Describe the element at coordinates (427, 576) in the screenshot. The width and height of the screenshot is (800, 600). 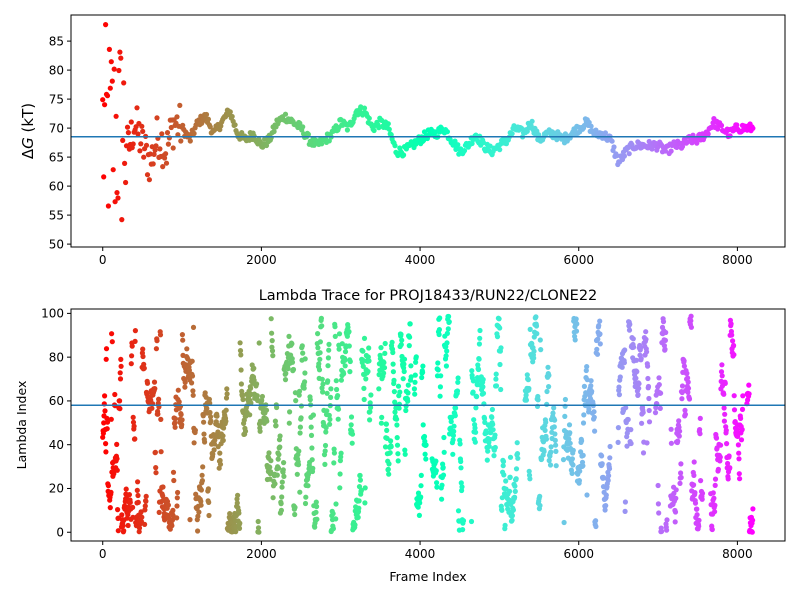
I see `lambda-x-axis-label: Frame Index` at that location.